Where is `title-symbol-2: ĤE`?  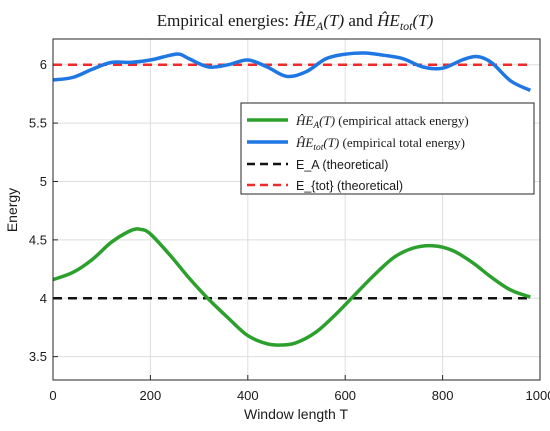 title-symbol-2: ĤE is located at coordinates (388, 20).